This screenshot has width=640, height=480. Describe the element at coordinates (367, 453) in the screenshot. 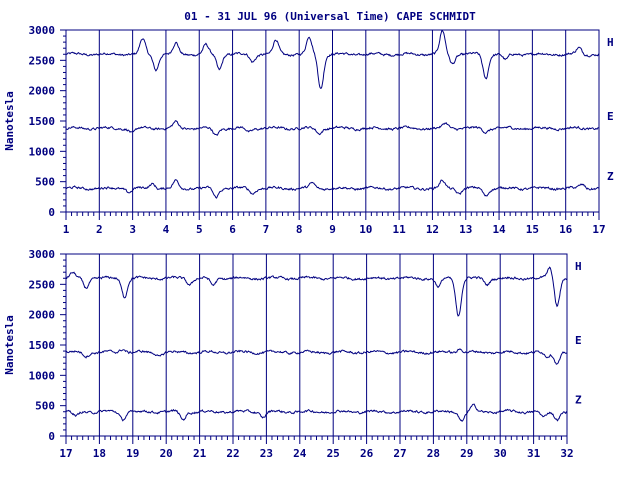

I see `x-tick-label: 26` at that location.